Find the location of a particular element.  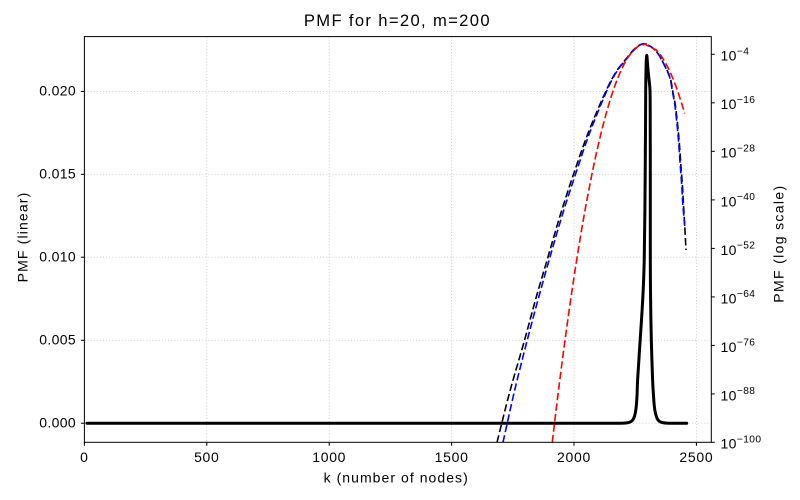

svg-text: PMF (linear) is located at coordinates (23, 237).